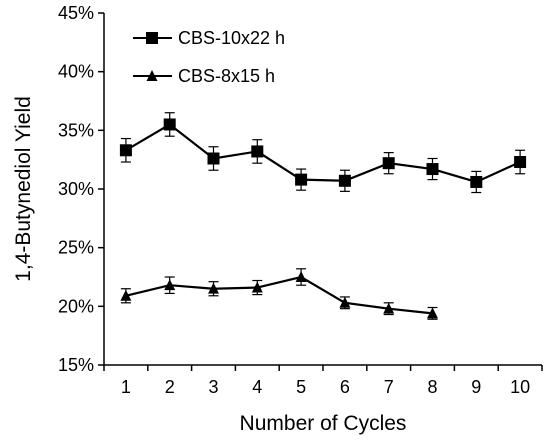 The height and width of the screenshot is (441, 550). I want to click on legend-triangle-marker, so click(152, 75).